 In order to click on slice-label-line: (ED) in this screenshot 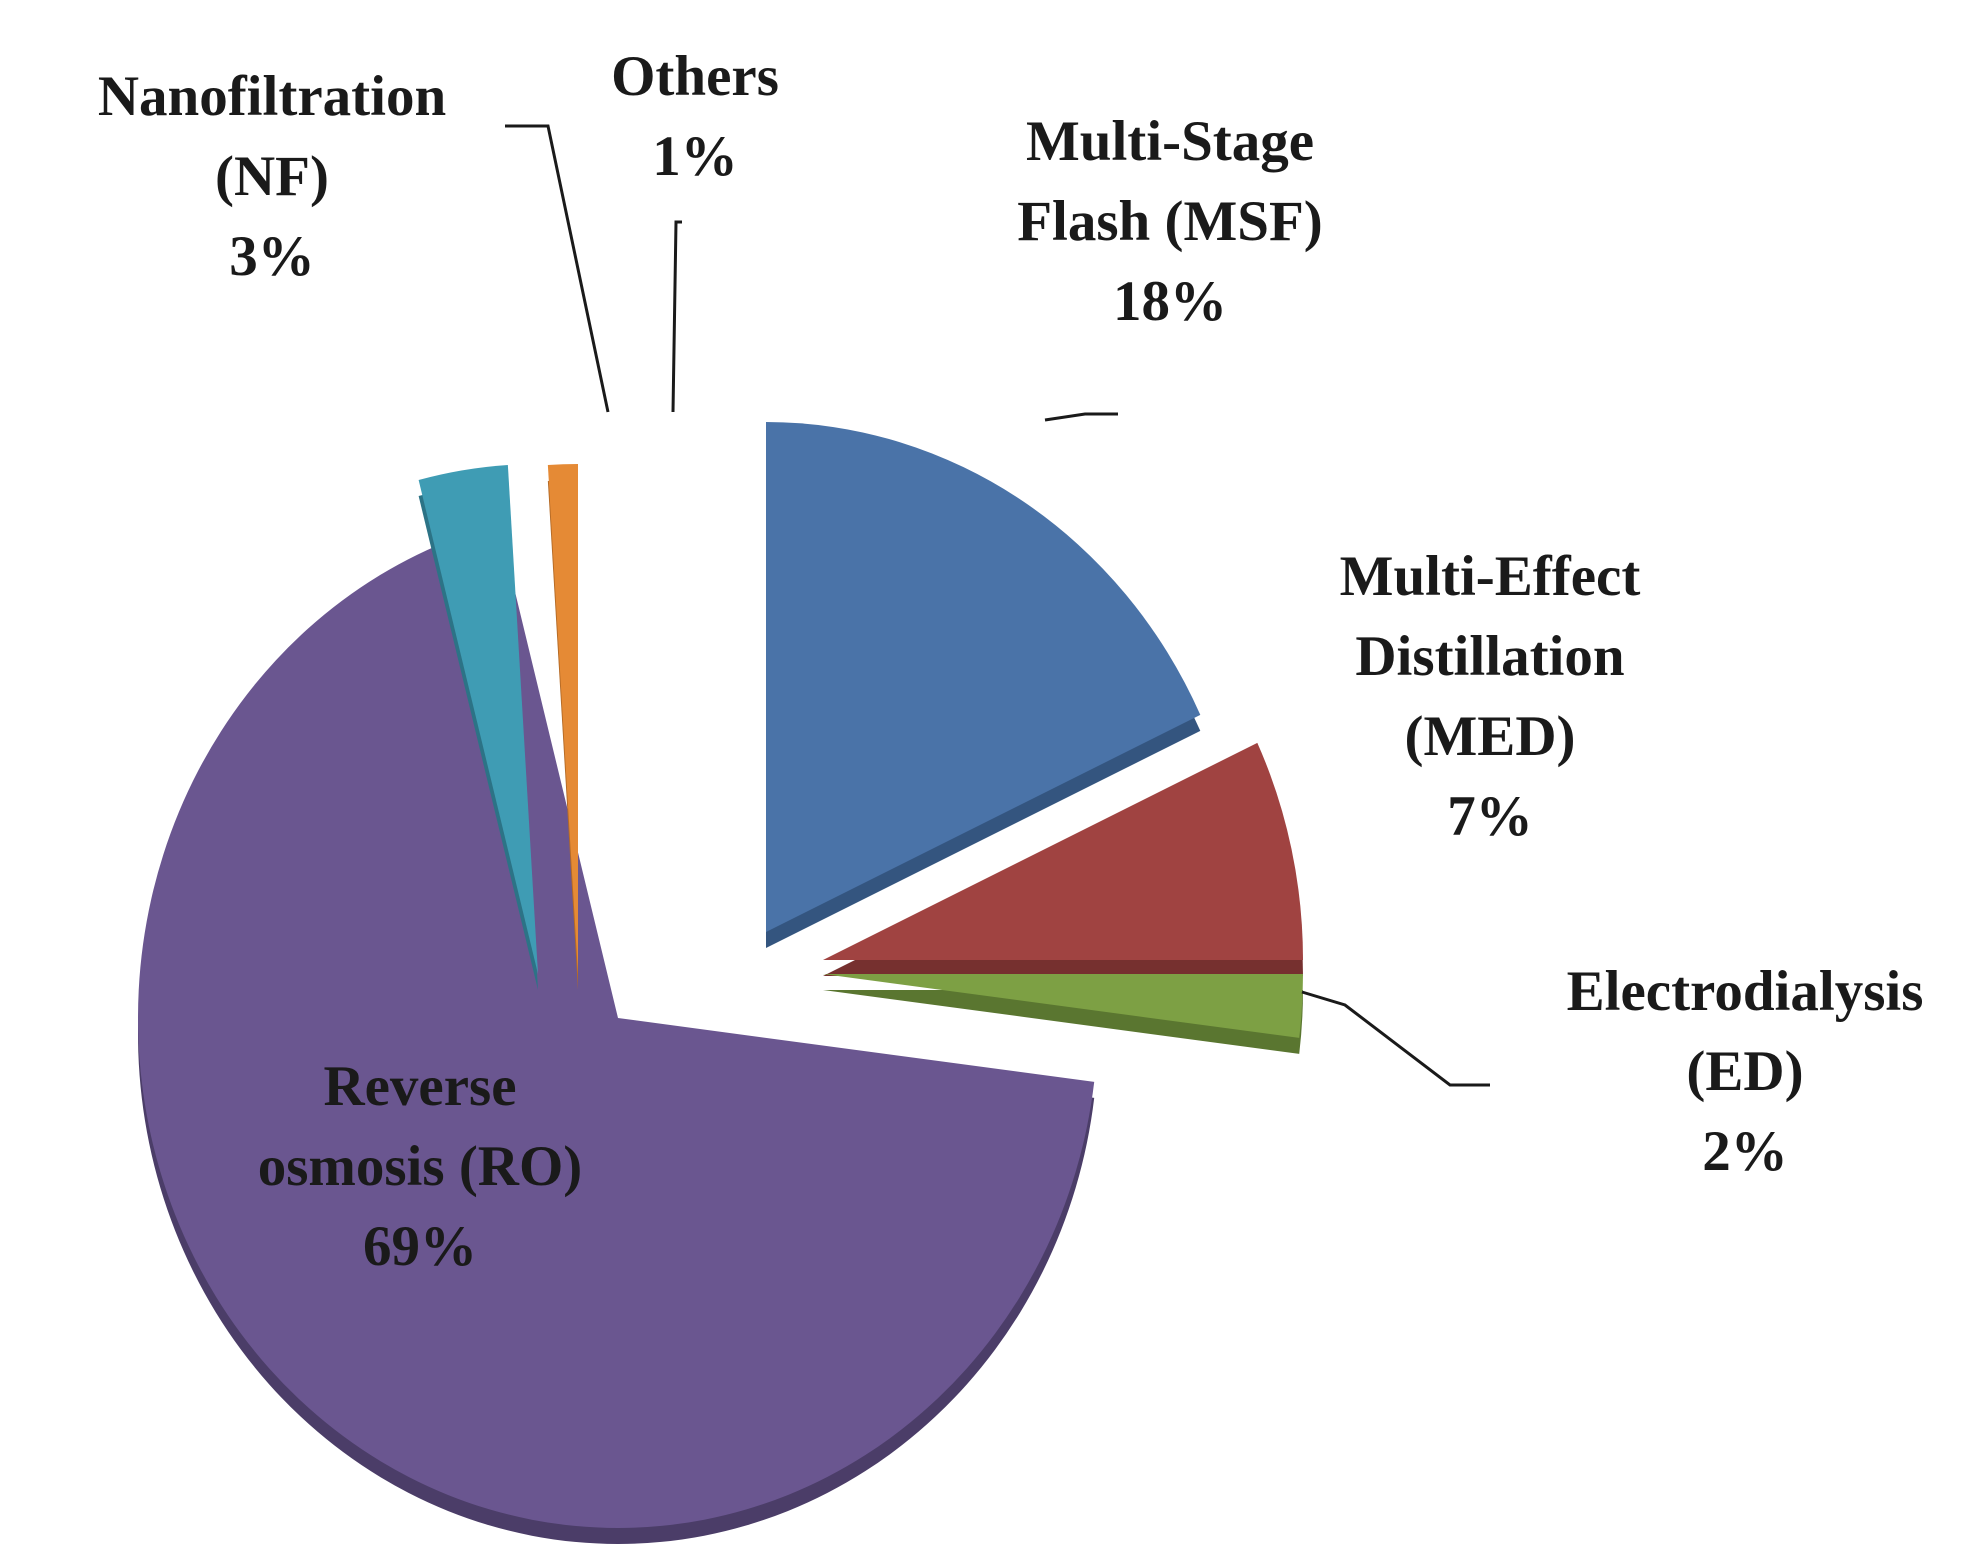, I will do `click(1744, 1071)`.